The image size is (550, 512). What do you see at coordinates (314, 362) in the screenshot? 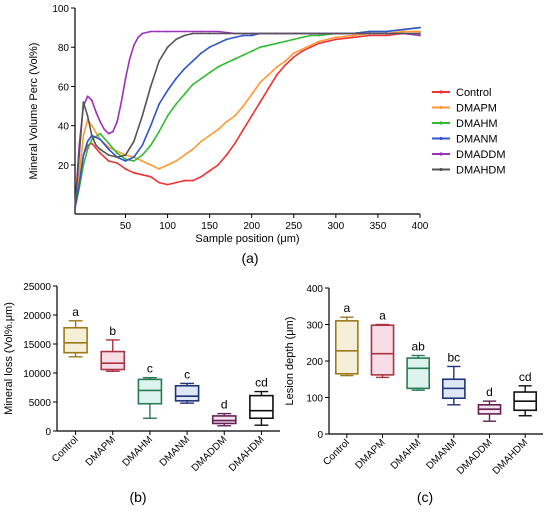
I see `y-tick-label-c: 200` at bounding box center [314, 362].